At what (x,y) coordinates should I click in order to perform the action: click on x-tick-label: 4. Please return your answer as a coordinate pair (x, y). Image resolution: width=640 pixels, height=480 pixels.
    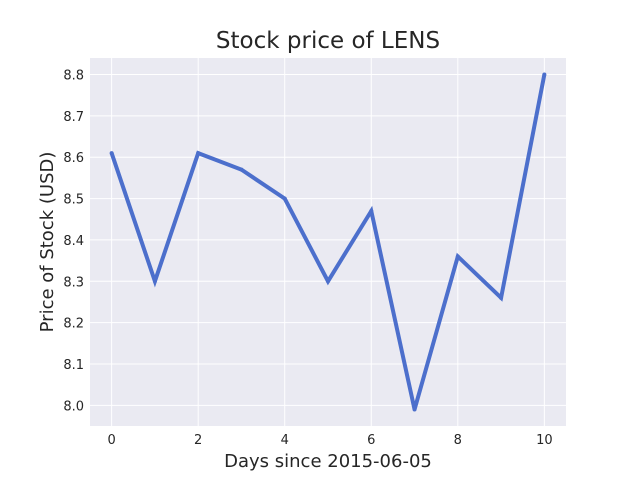
    Looking at the image, I should click on (285, 440).